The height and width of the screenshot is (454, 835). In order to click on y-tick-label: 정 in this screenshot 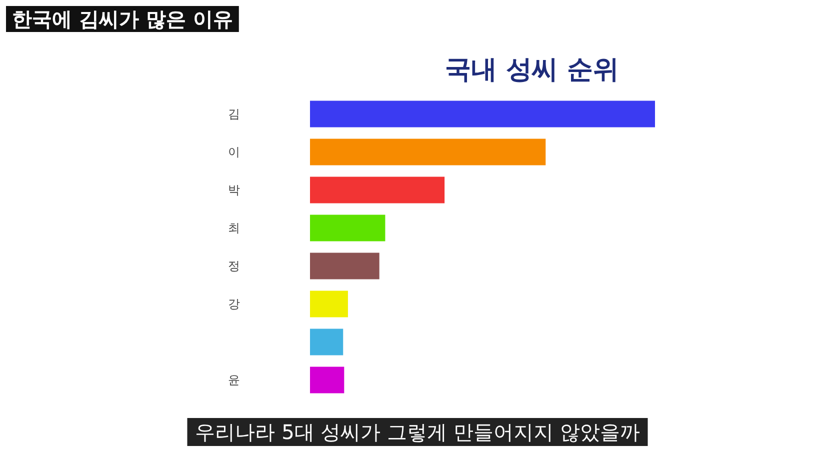, I will do `click(234, 266)`.